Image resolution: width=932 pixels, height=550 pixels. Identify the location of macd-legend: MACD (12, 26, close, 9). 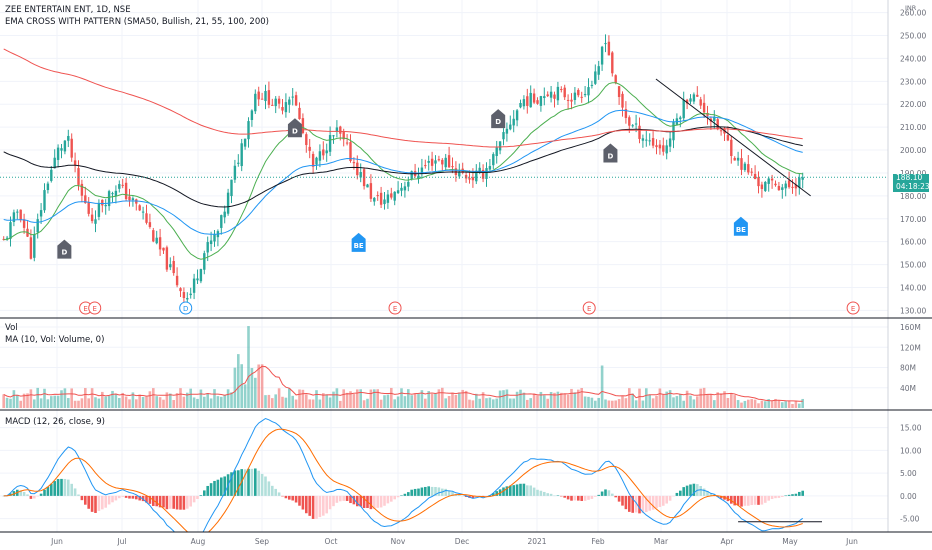
(55, 422).